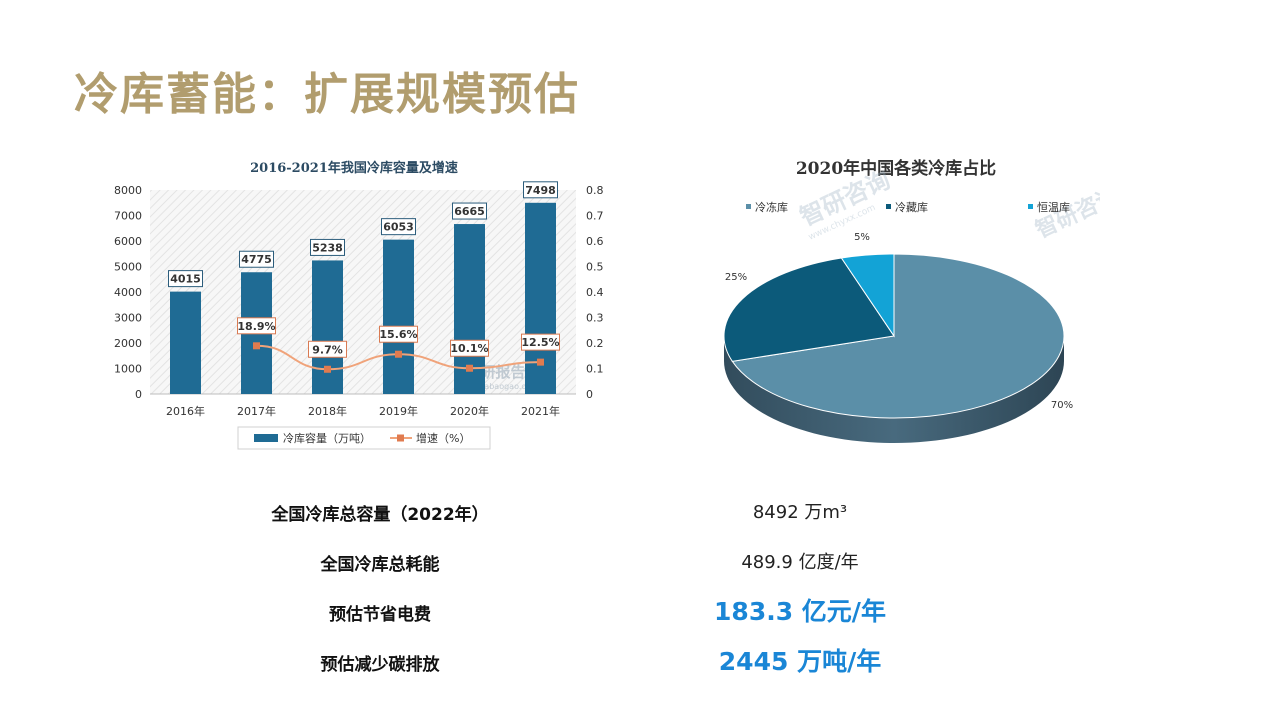  Describe the element at coordinates (1062, 405) in the screenshot. I see `pie-value-label: 70%` at that location.